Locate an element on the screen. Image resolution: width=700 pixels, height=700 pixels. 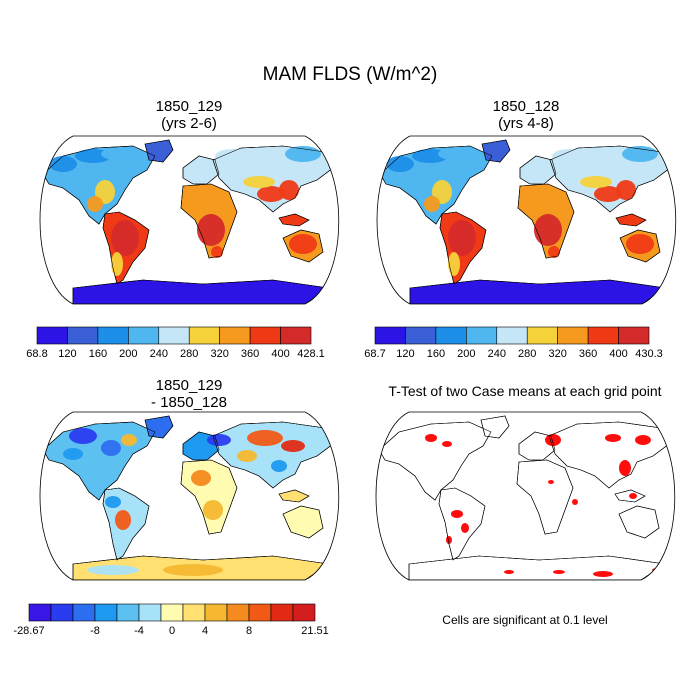
panel3-title-line1: 1850_129 is located at coordinates (189, 385).